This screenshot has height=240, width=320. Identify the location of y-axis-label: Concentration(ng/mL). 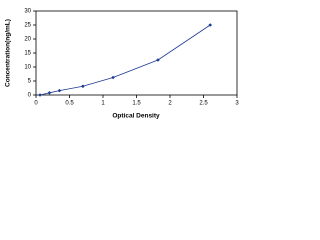
(8, 53).